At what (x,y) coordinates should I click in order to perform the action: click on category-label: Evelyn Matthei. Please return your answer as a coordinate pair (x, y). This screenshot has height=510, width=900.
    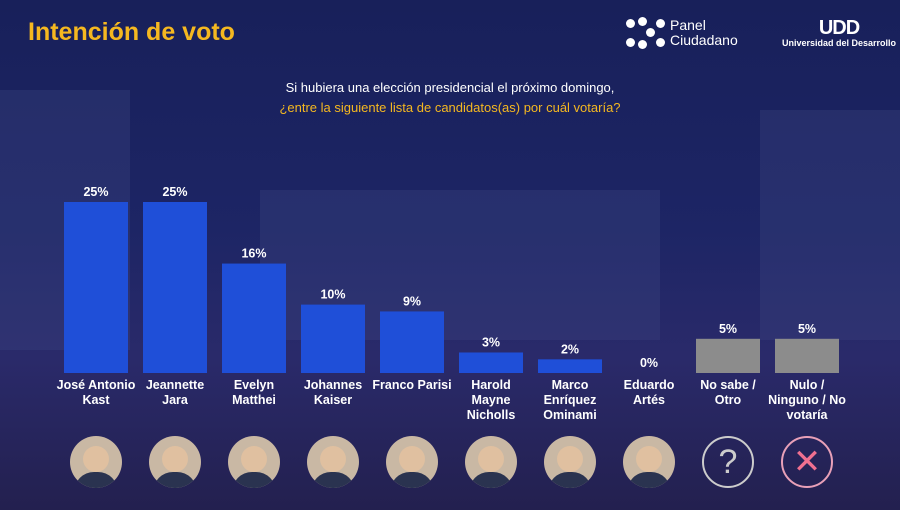
    Looking at the image, I should click on (254, 392).